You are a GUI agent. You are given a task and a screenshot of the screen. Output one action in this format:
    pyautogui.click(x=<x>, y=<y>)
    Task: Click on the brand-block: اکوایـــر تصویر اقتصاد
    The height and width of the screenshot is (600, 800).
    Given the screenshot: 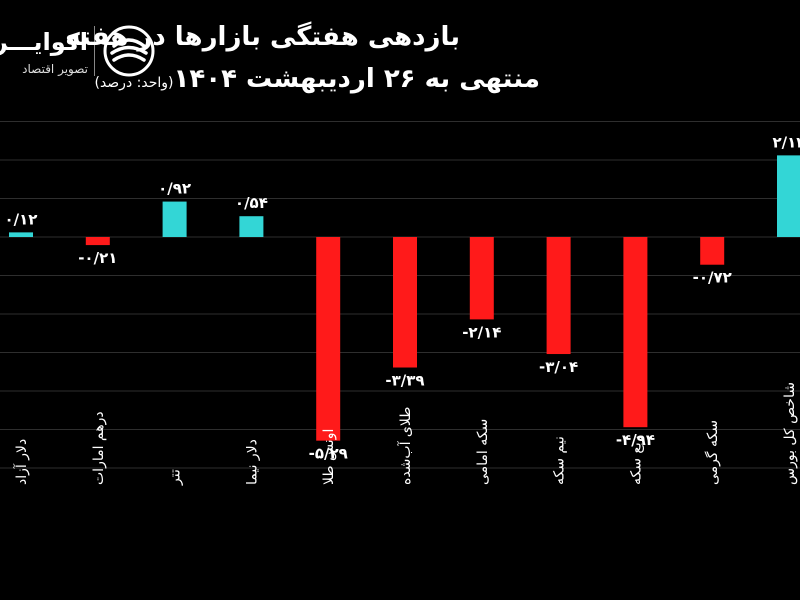 What is the action you would take?
    pyautogui.click(x=80, y=51)
    